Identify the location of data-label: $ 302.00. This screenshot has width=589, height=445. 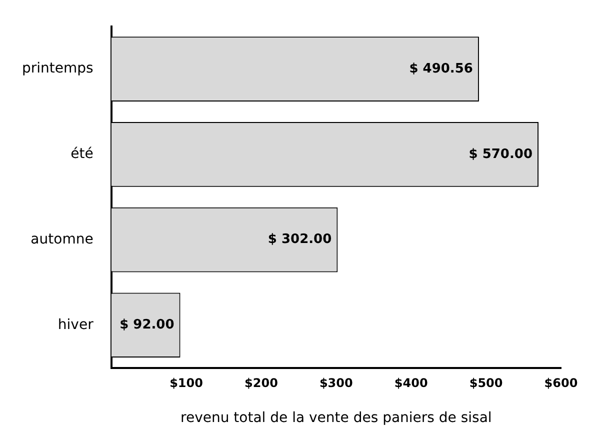
(300, 240).